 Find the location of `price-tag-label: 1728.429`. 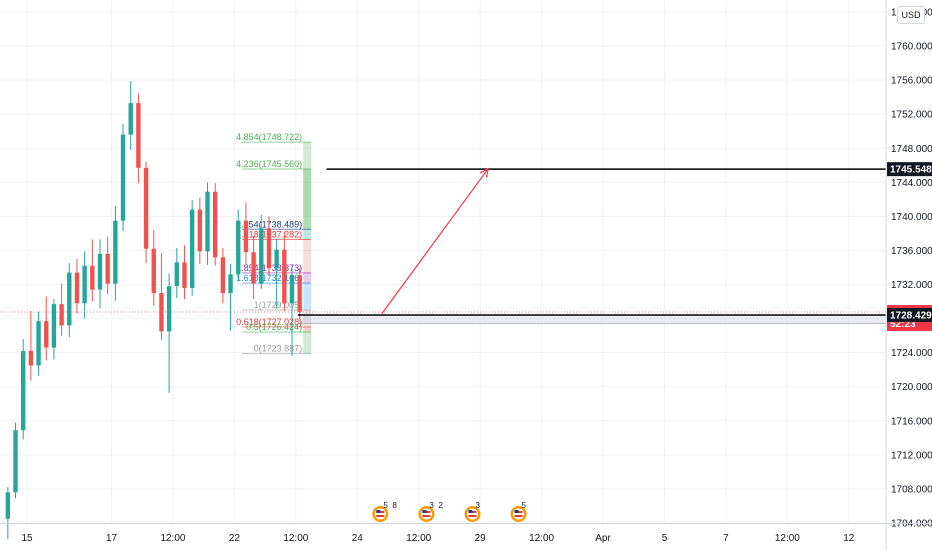

price-tag-label: 1728.429 is located at coordinates (911, 315).